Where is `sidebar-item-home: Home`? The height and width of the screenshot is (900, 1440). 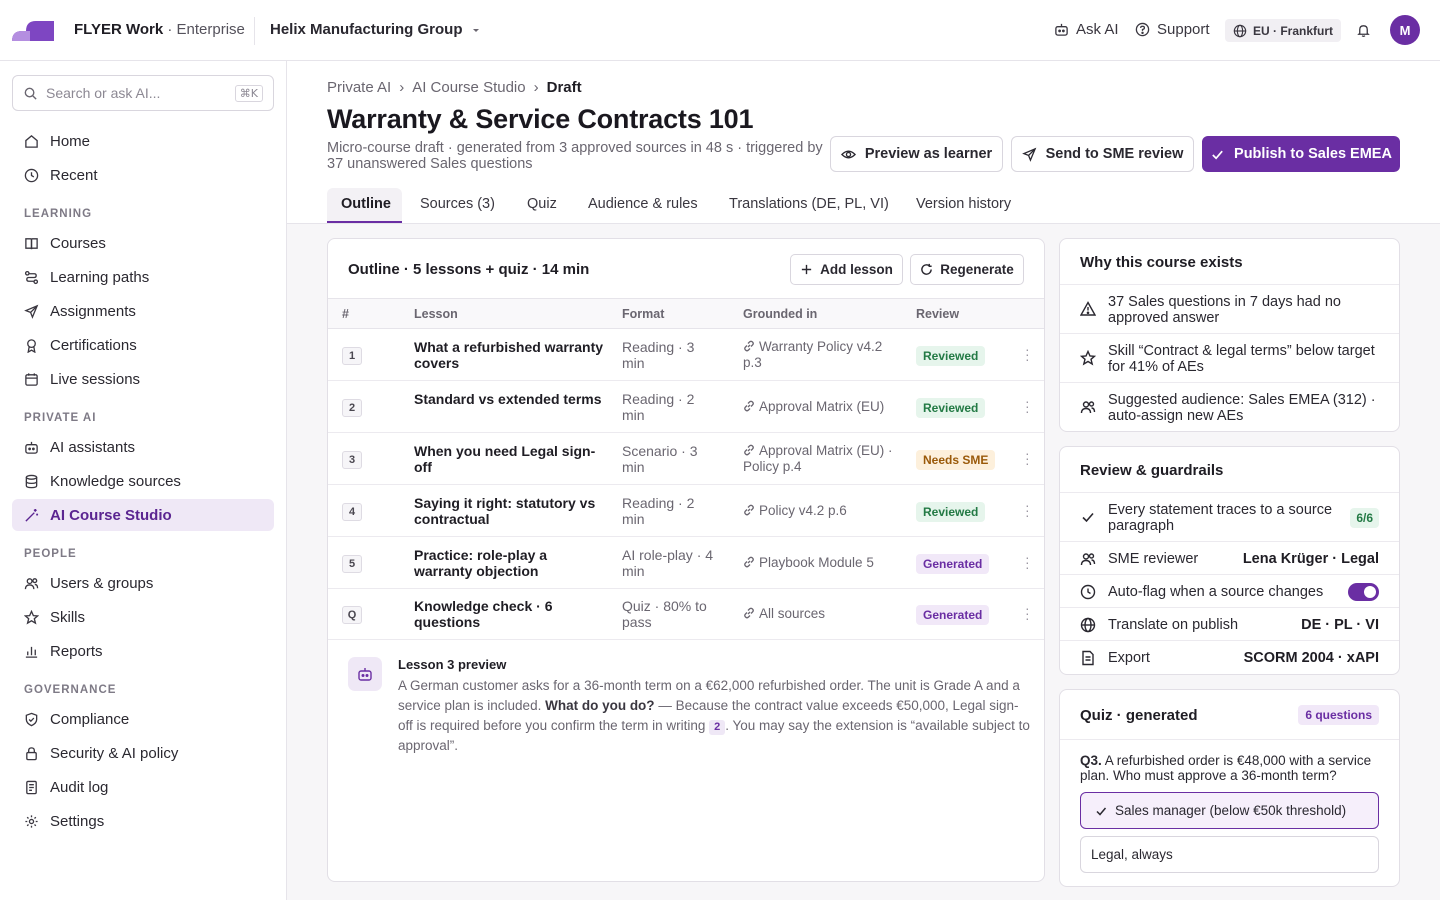
sidebar-item-home: Home is located at coordinates (143, 141).